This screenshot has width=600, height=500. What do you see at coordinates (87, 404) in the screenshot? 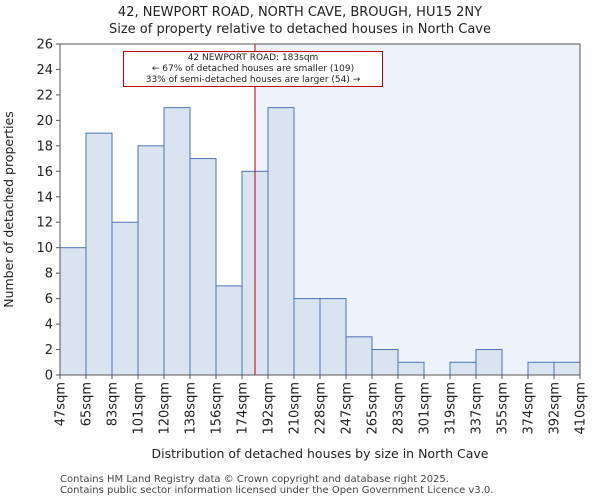
I see `x-tick-label: 65sqm` at bounding box center [87, 404].